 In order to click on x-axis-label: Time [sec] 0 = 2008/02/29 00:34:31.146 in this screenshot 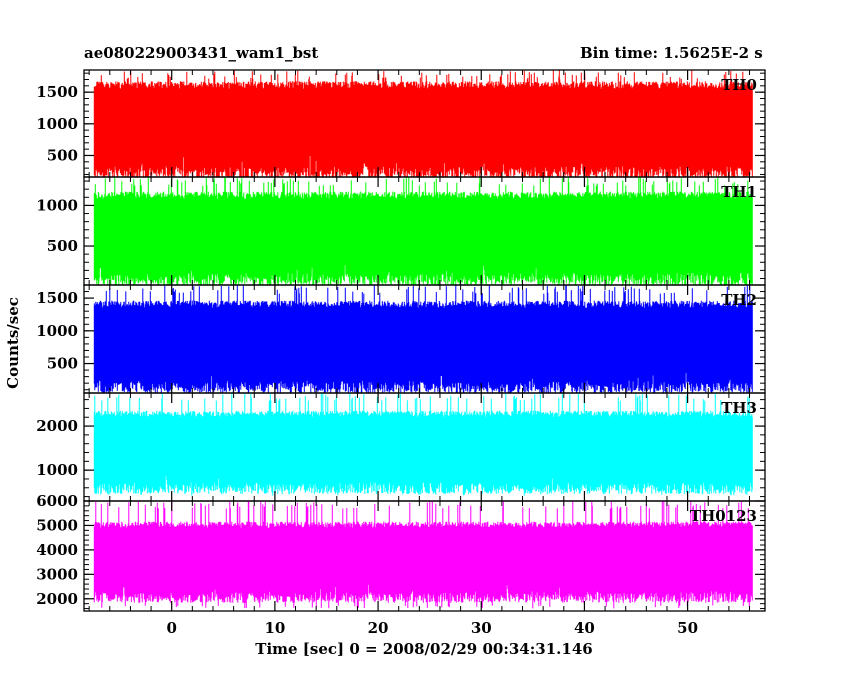, I will do `click(423, 649)`.